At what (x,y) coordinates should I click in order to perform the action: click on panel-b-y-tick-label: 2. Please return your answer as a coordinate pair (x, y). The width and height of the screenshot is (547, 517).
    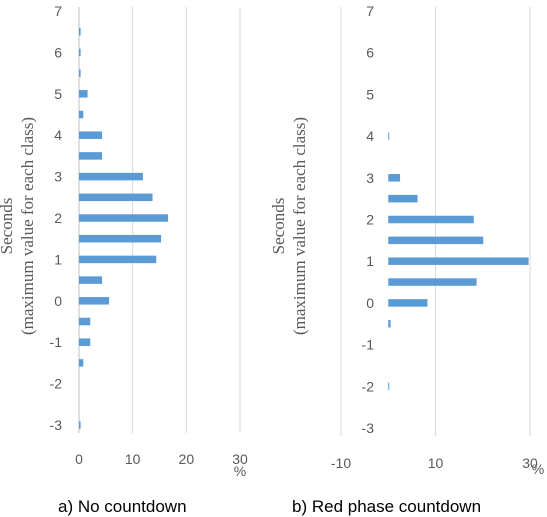
    Looking at the image, I should click on (370, 220).